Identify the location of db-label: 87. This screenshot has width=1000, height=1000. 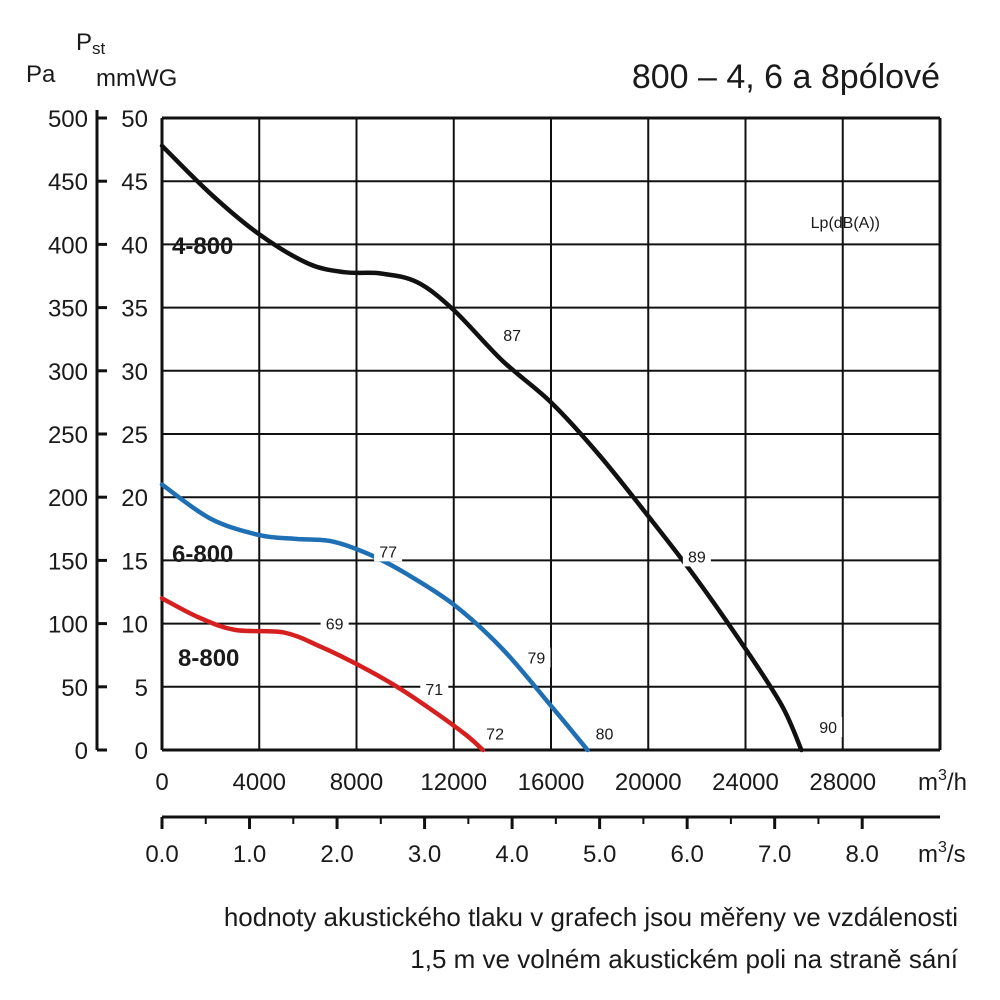
(512, 336).